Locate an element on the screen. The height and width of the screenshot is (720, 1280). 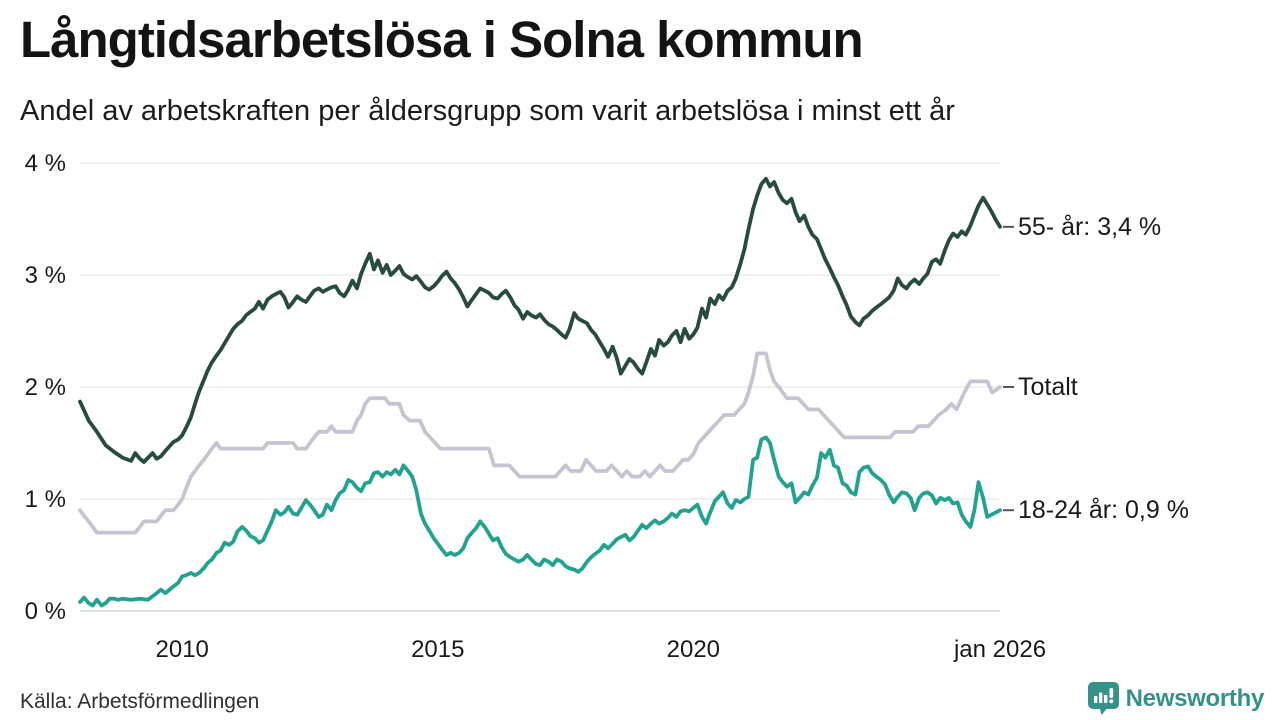
y-tick-label-0: 4 % is located at coordinates (45, 163).